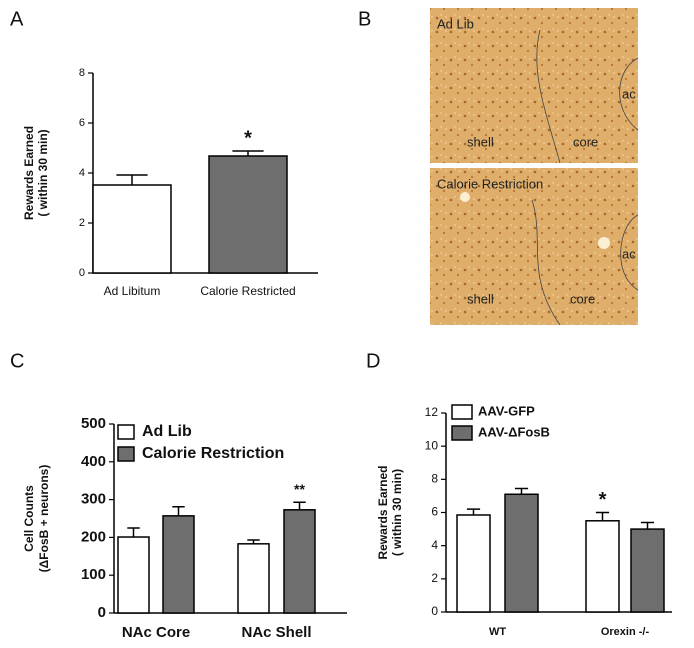 Image resolution: width=694 pixels, height=648 pixels. Describe the element at coordinates (17, 361) in the screenshot. I see `panel-letter: C` at that location.